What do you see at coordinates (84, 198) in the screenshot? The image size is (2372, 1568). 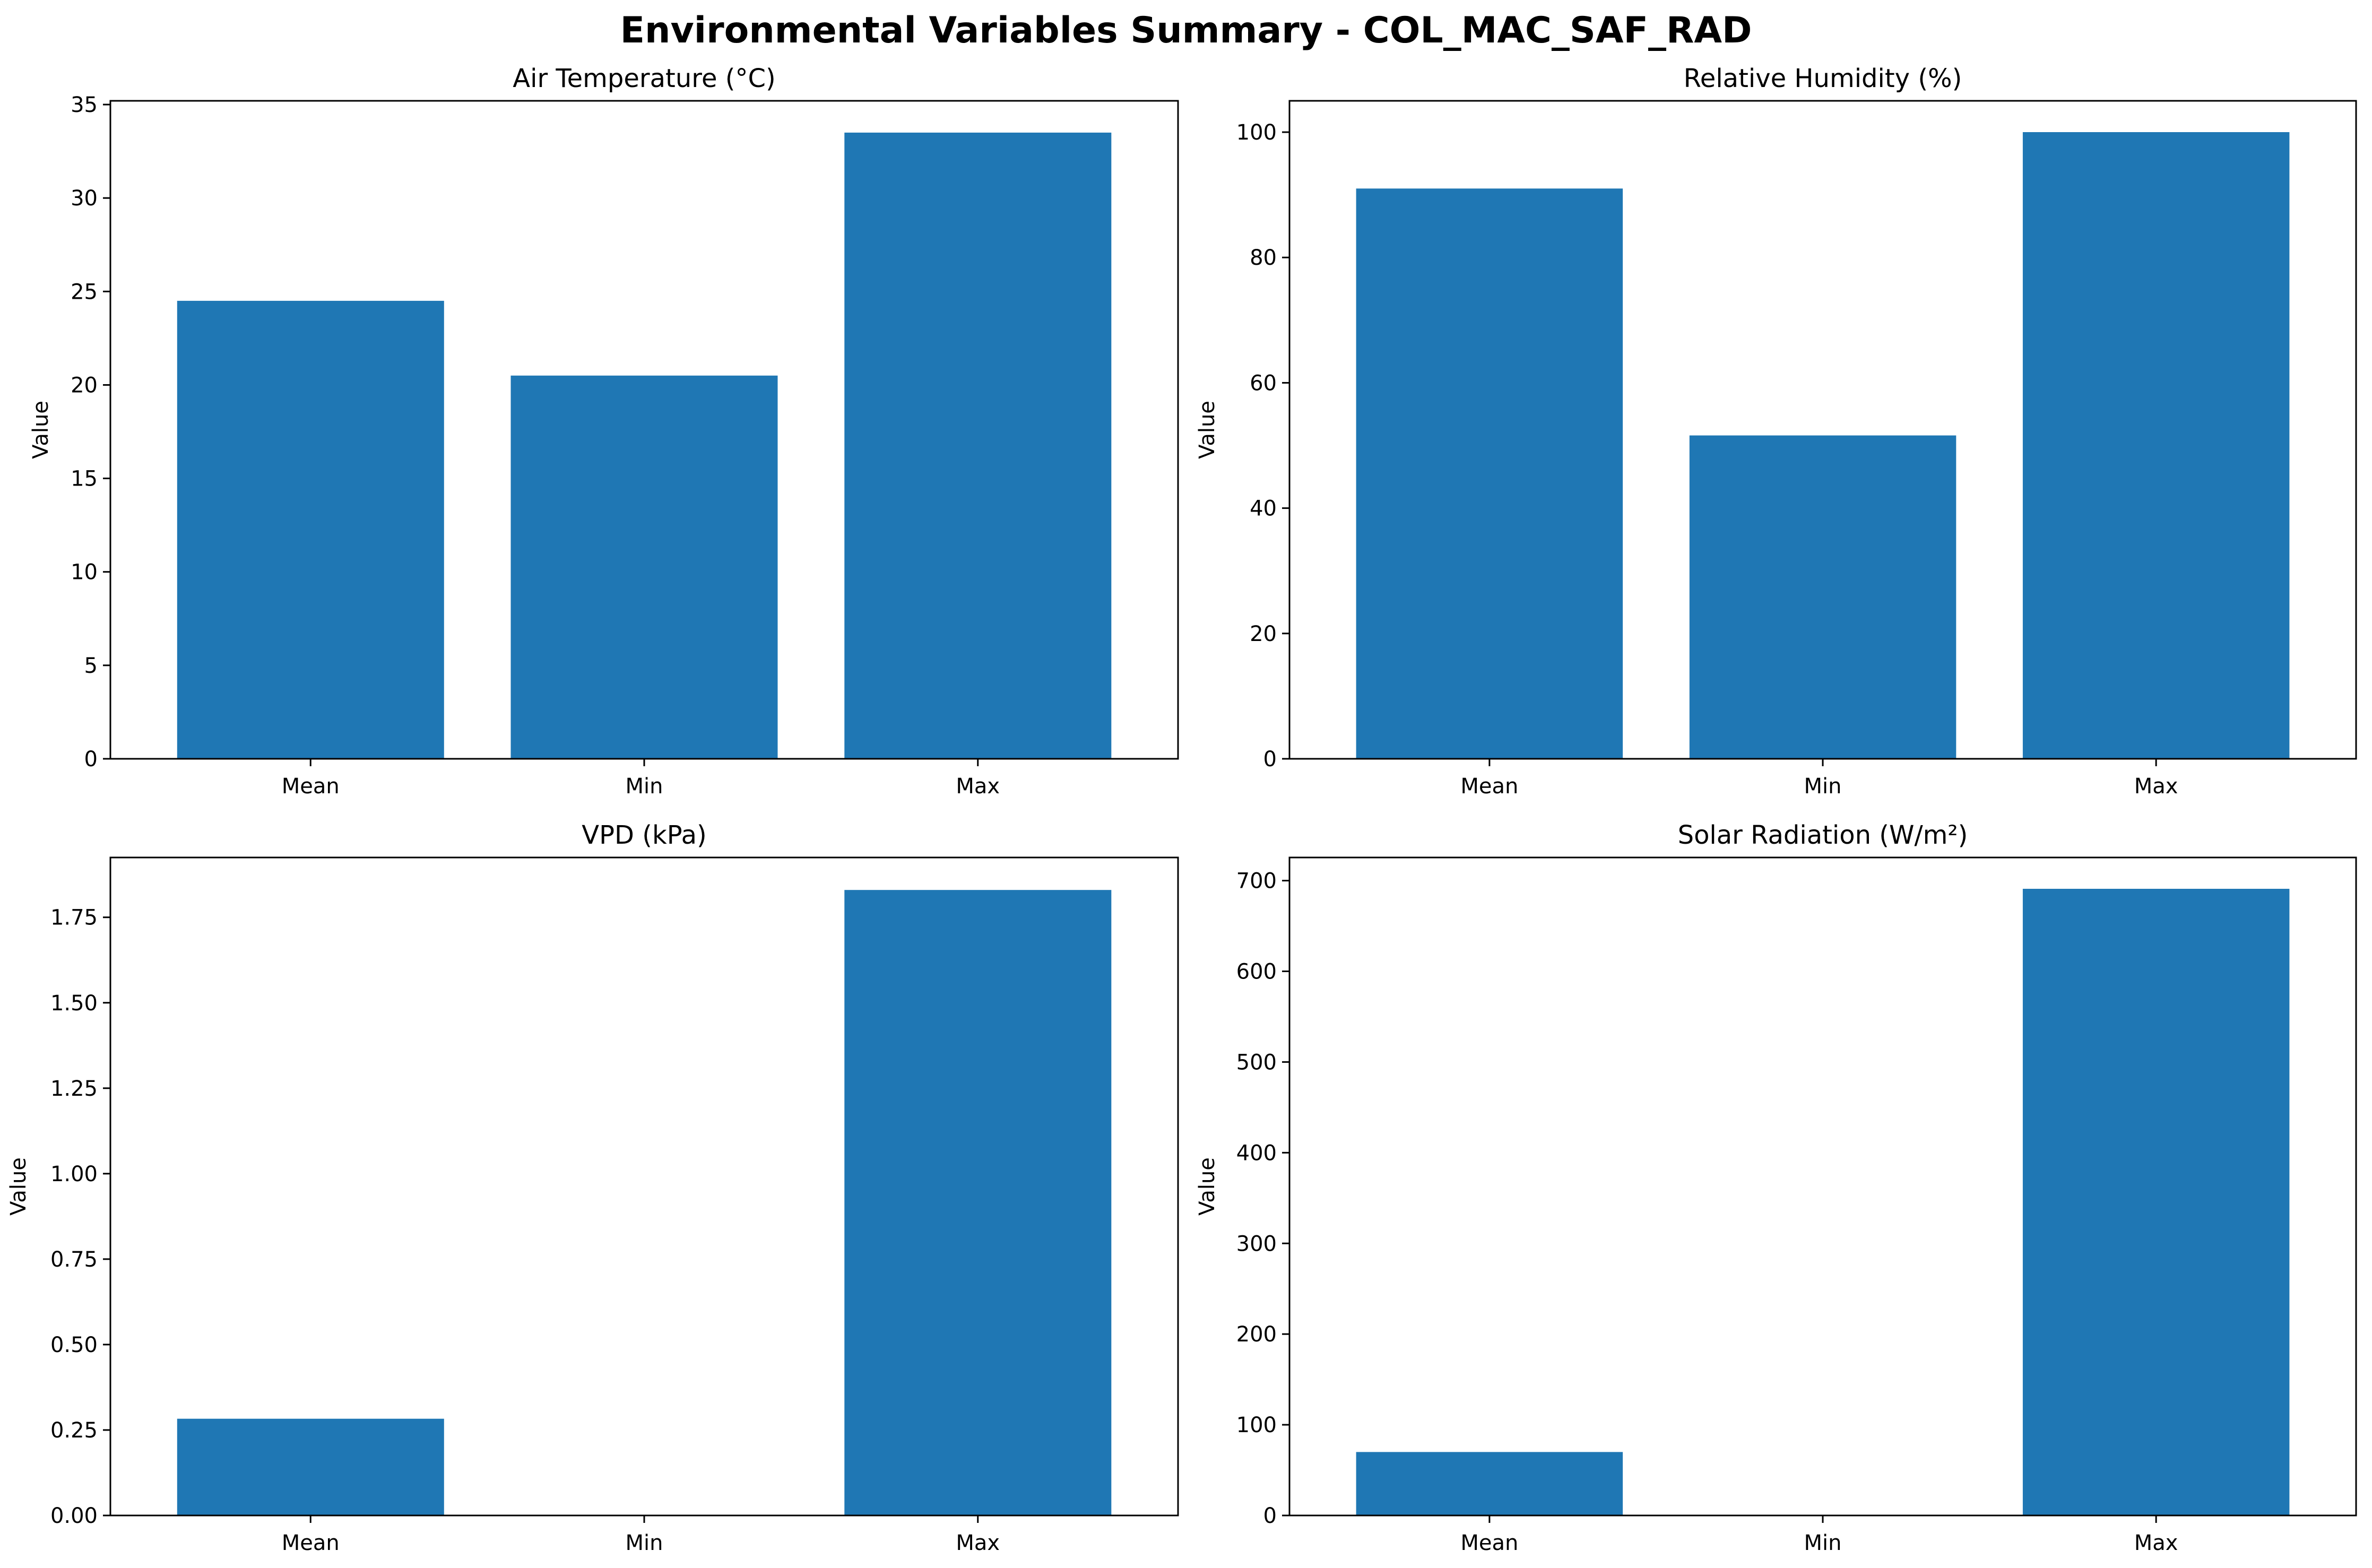 I see `y-tick-label: 30` at bounding box center [84, 198].